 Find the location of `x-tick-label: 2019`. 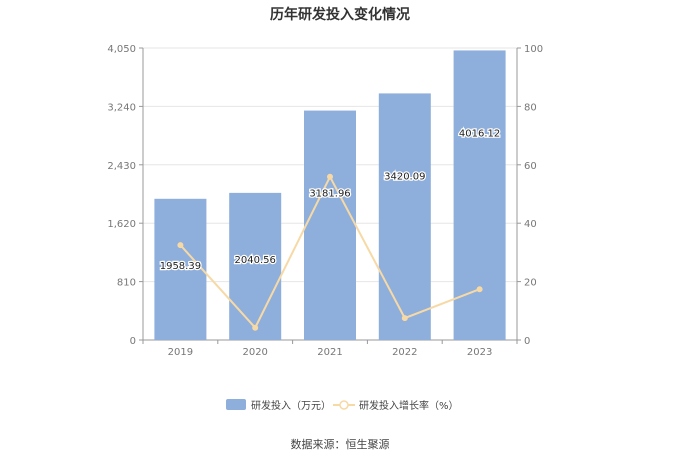

x-tick-label: 2019 is located at coordinates (180, 352).